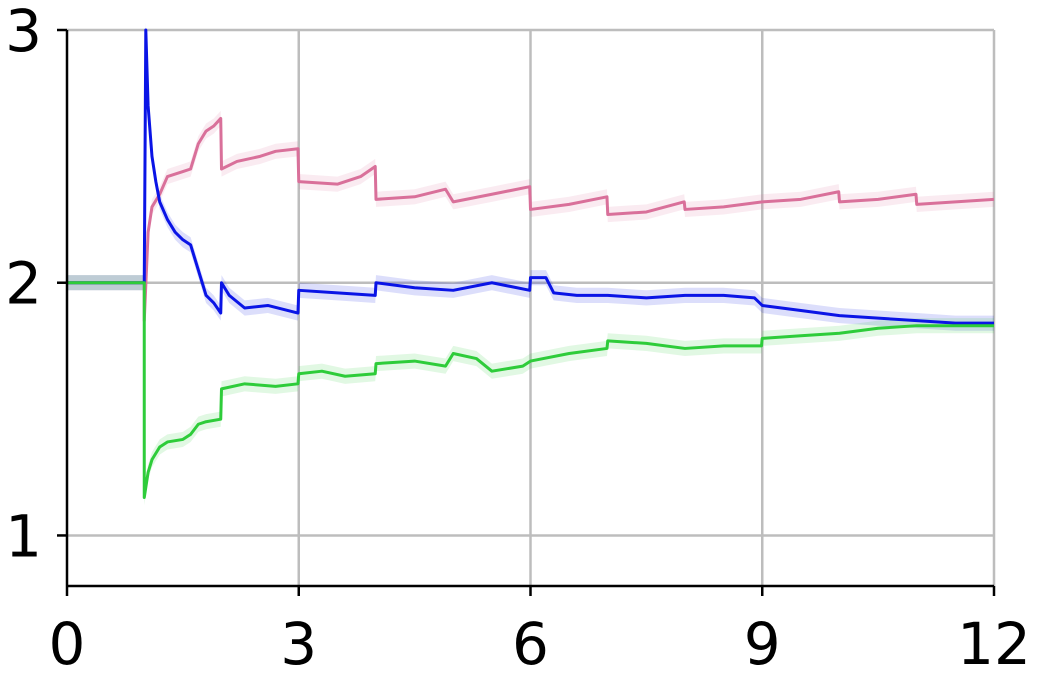 This screenshot has width=1039, height=675. What do you see at coordinates (23, 284) in the screenshot?
I see `y-tick-label-1: 2` at bounding box center [23, 284].